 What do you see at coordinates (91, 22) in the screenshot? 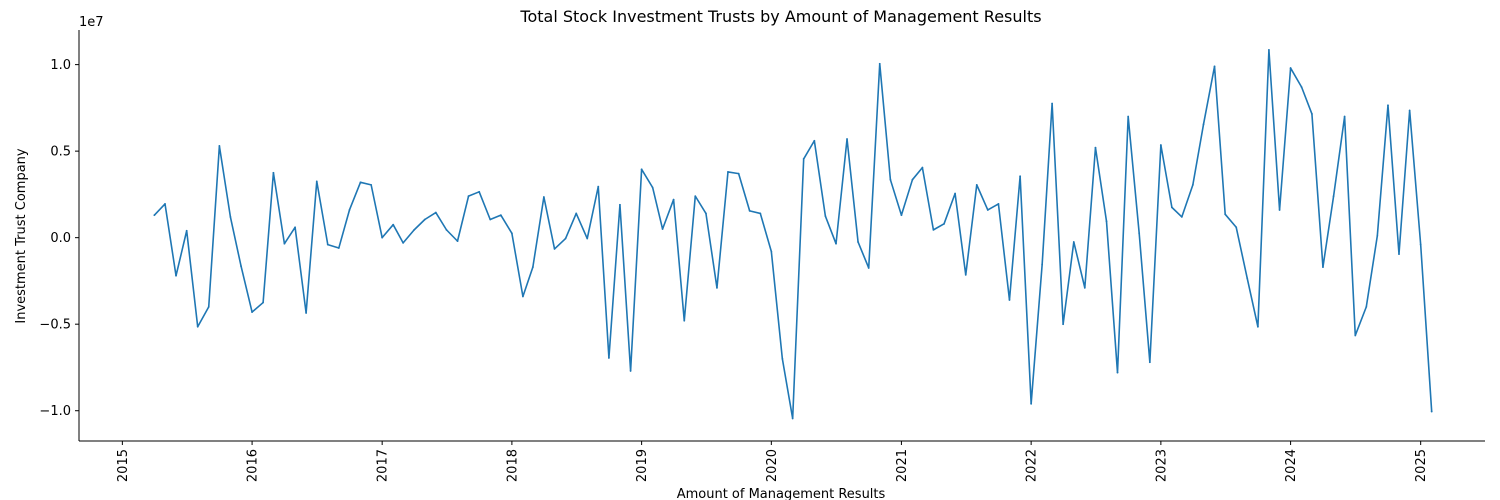
I see `y-axis-offset-label: 1e7` at bounding box center [91, 22].